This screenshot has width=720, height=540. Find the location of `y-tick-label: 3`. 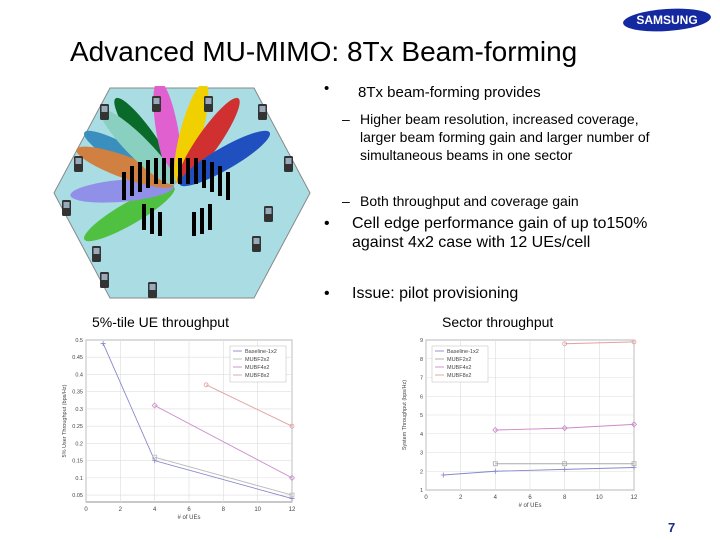

y-tick-label: 3 is located at coordinates (421, 454).